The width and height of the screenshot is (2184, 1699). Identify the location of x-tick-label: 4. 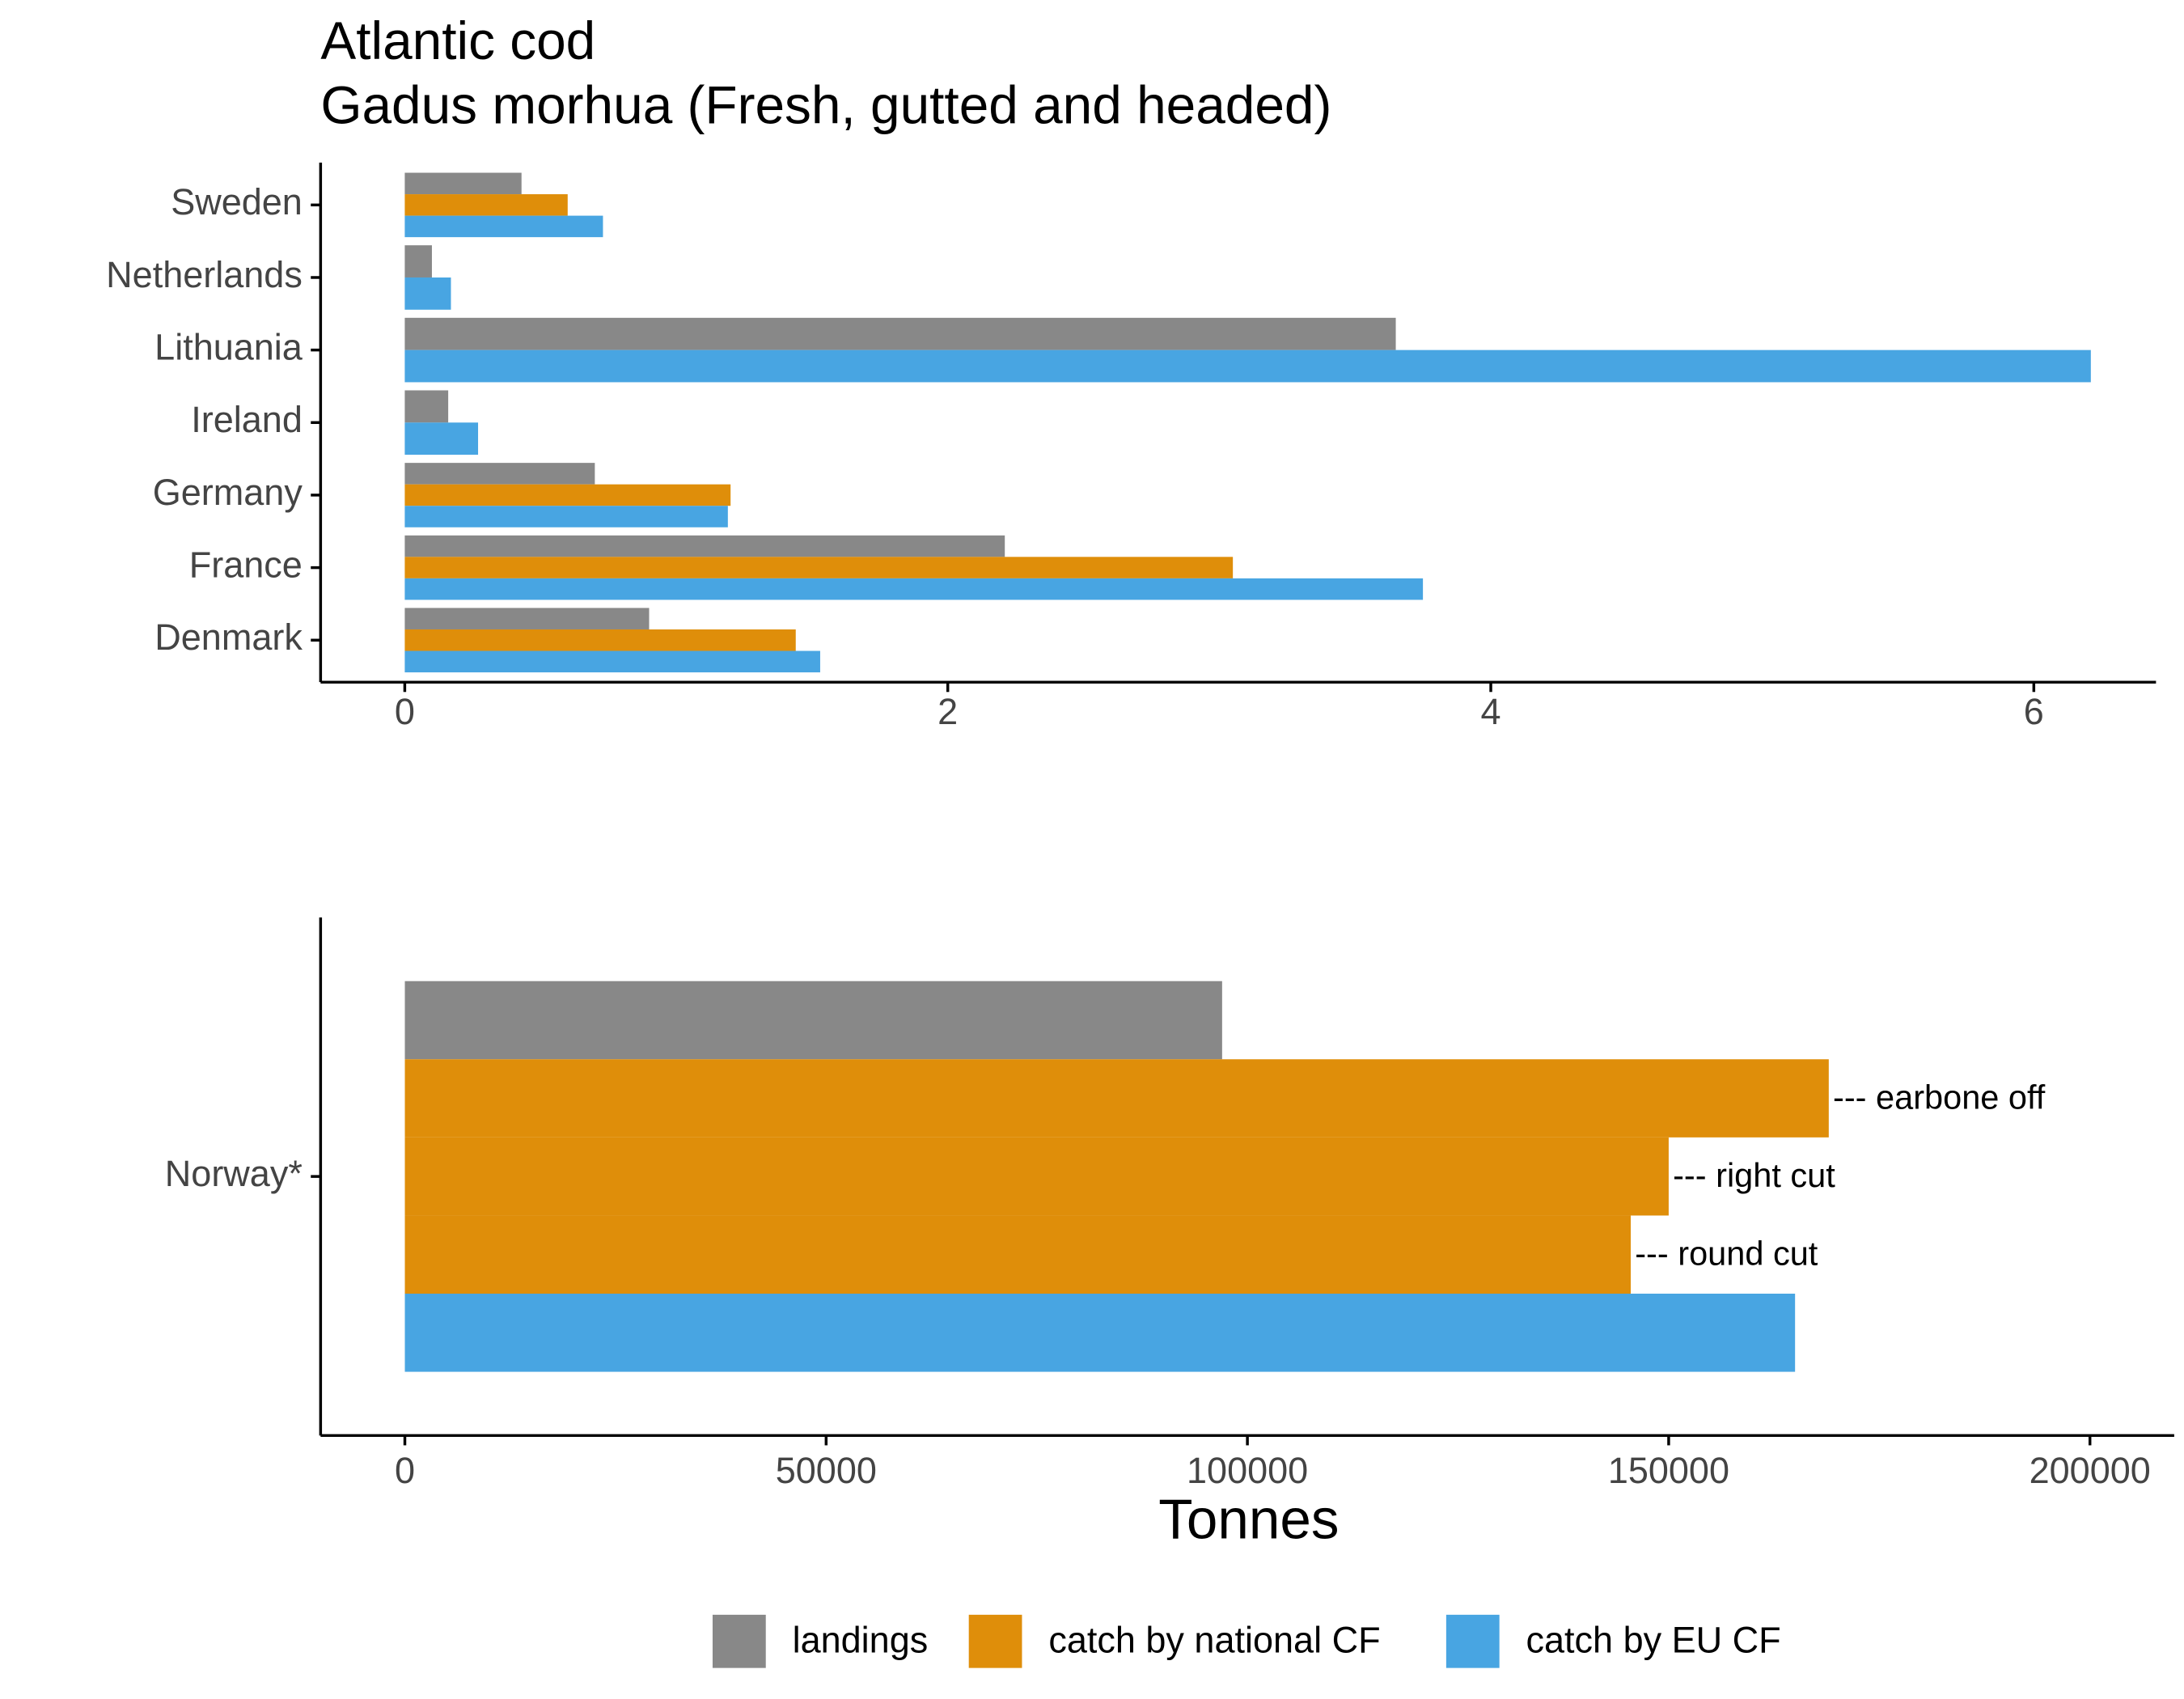
(1491, 711).